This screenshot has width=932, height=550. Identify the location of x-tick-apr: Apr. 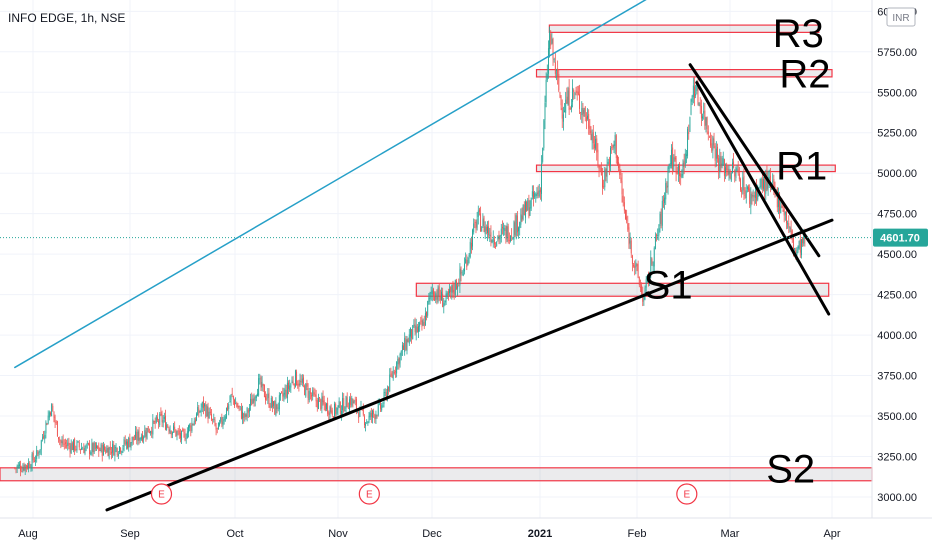
(831, 534).